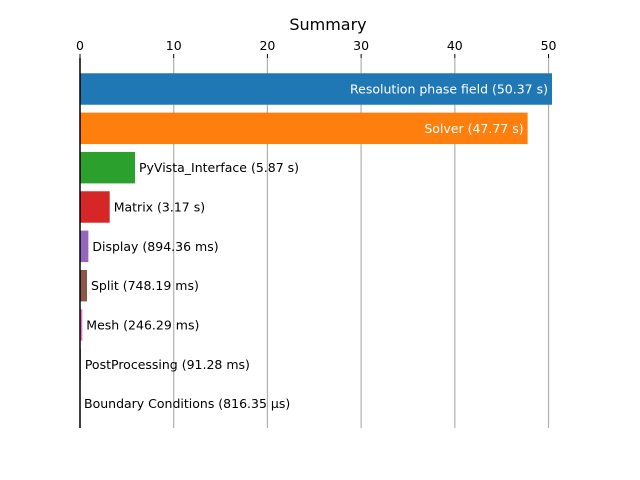 This screenshot has height=480, width=640. Describe the element at coordinates (81, 325) in the screenshot. I see `bar-mesh` at that location.